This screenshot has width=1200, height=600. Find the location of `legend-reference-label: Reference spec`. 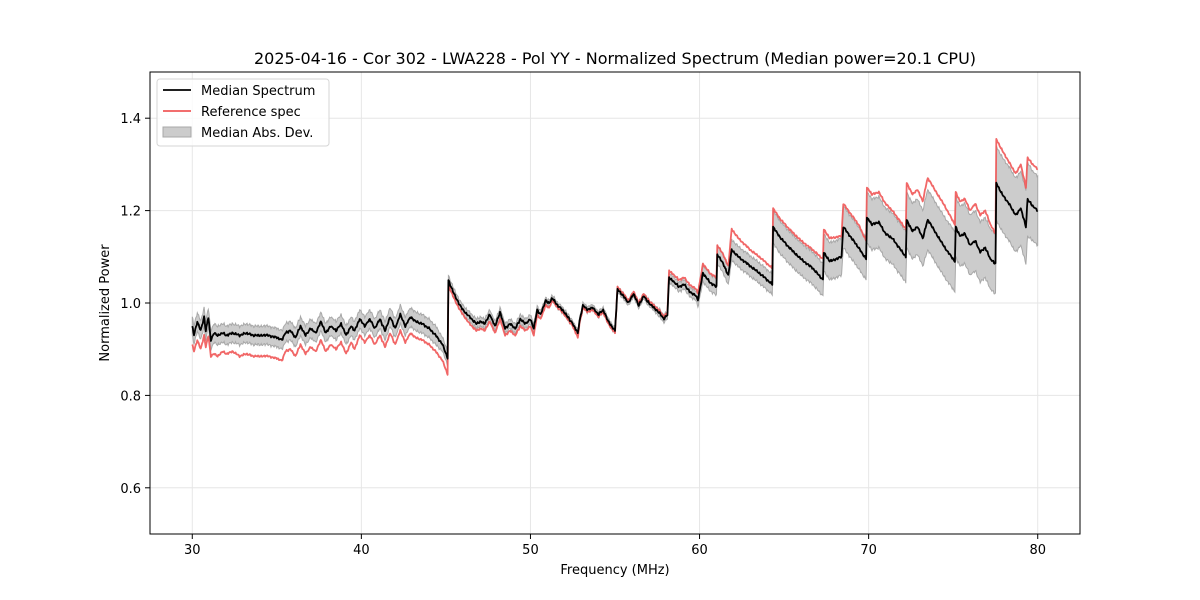

legend-reference-label: Reference spec is located at coordinates (251, 112).